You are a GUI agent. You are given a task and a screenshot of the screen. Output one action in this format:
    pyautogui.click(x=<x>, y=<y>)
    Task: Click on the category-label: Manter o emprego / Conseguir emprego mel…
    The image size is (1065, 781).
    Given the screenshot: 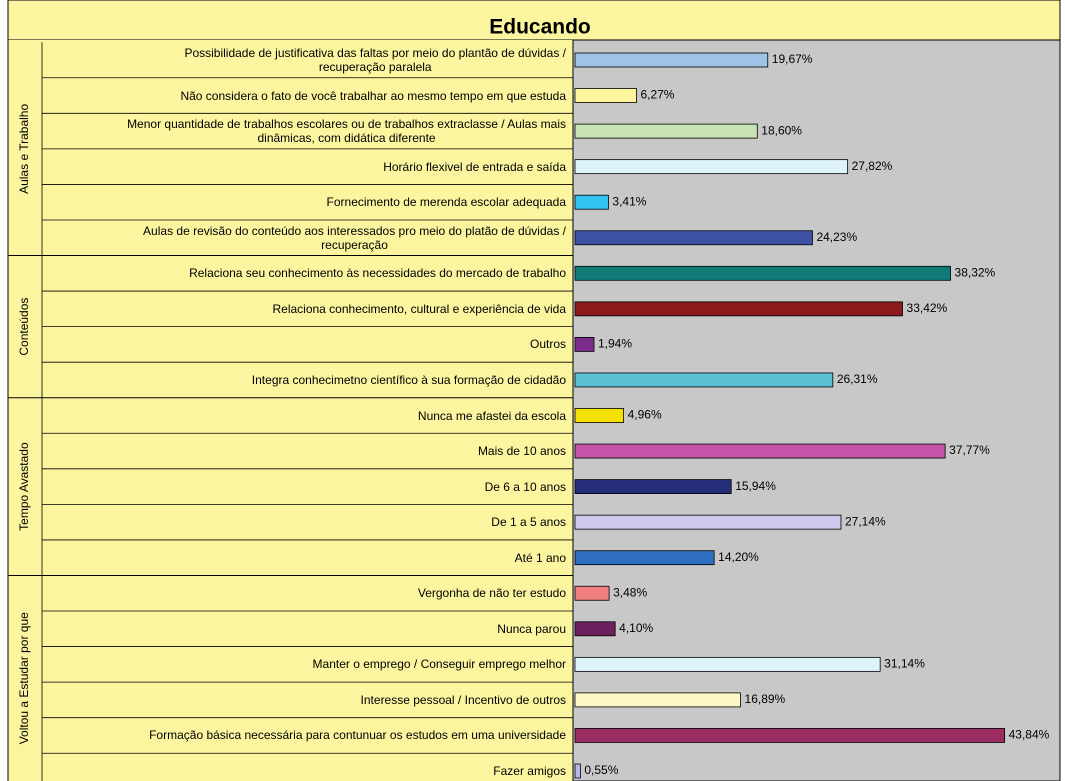 What is the action you would take?
    pyautogui.click(x=439, y=664)
    